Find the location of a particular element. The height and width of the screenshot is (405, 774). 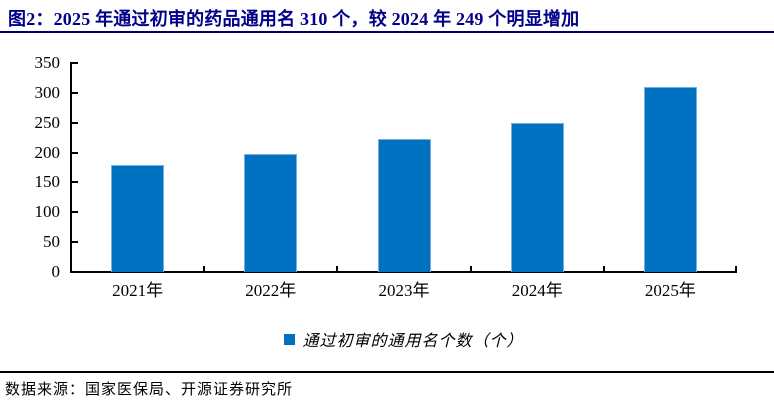

y-axis-label: 350 is located at coordinates (47, 62).